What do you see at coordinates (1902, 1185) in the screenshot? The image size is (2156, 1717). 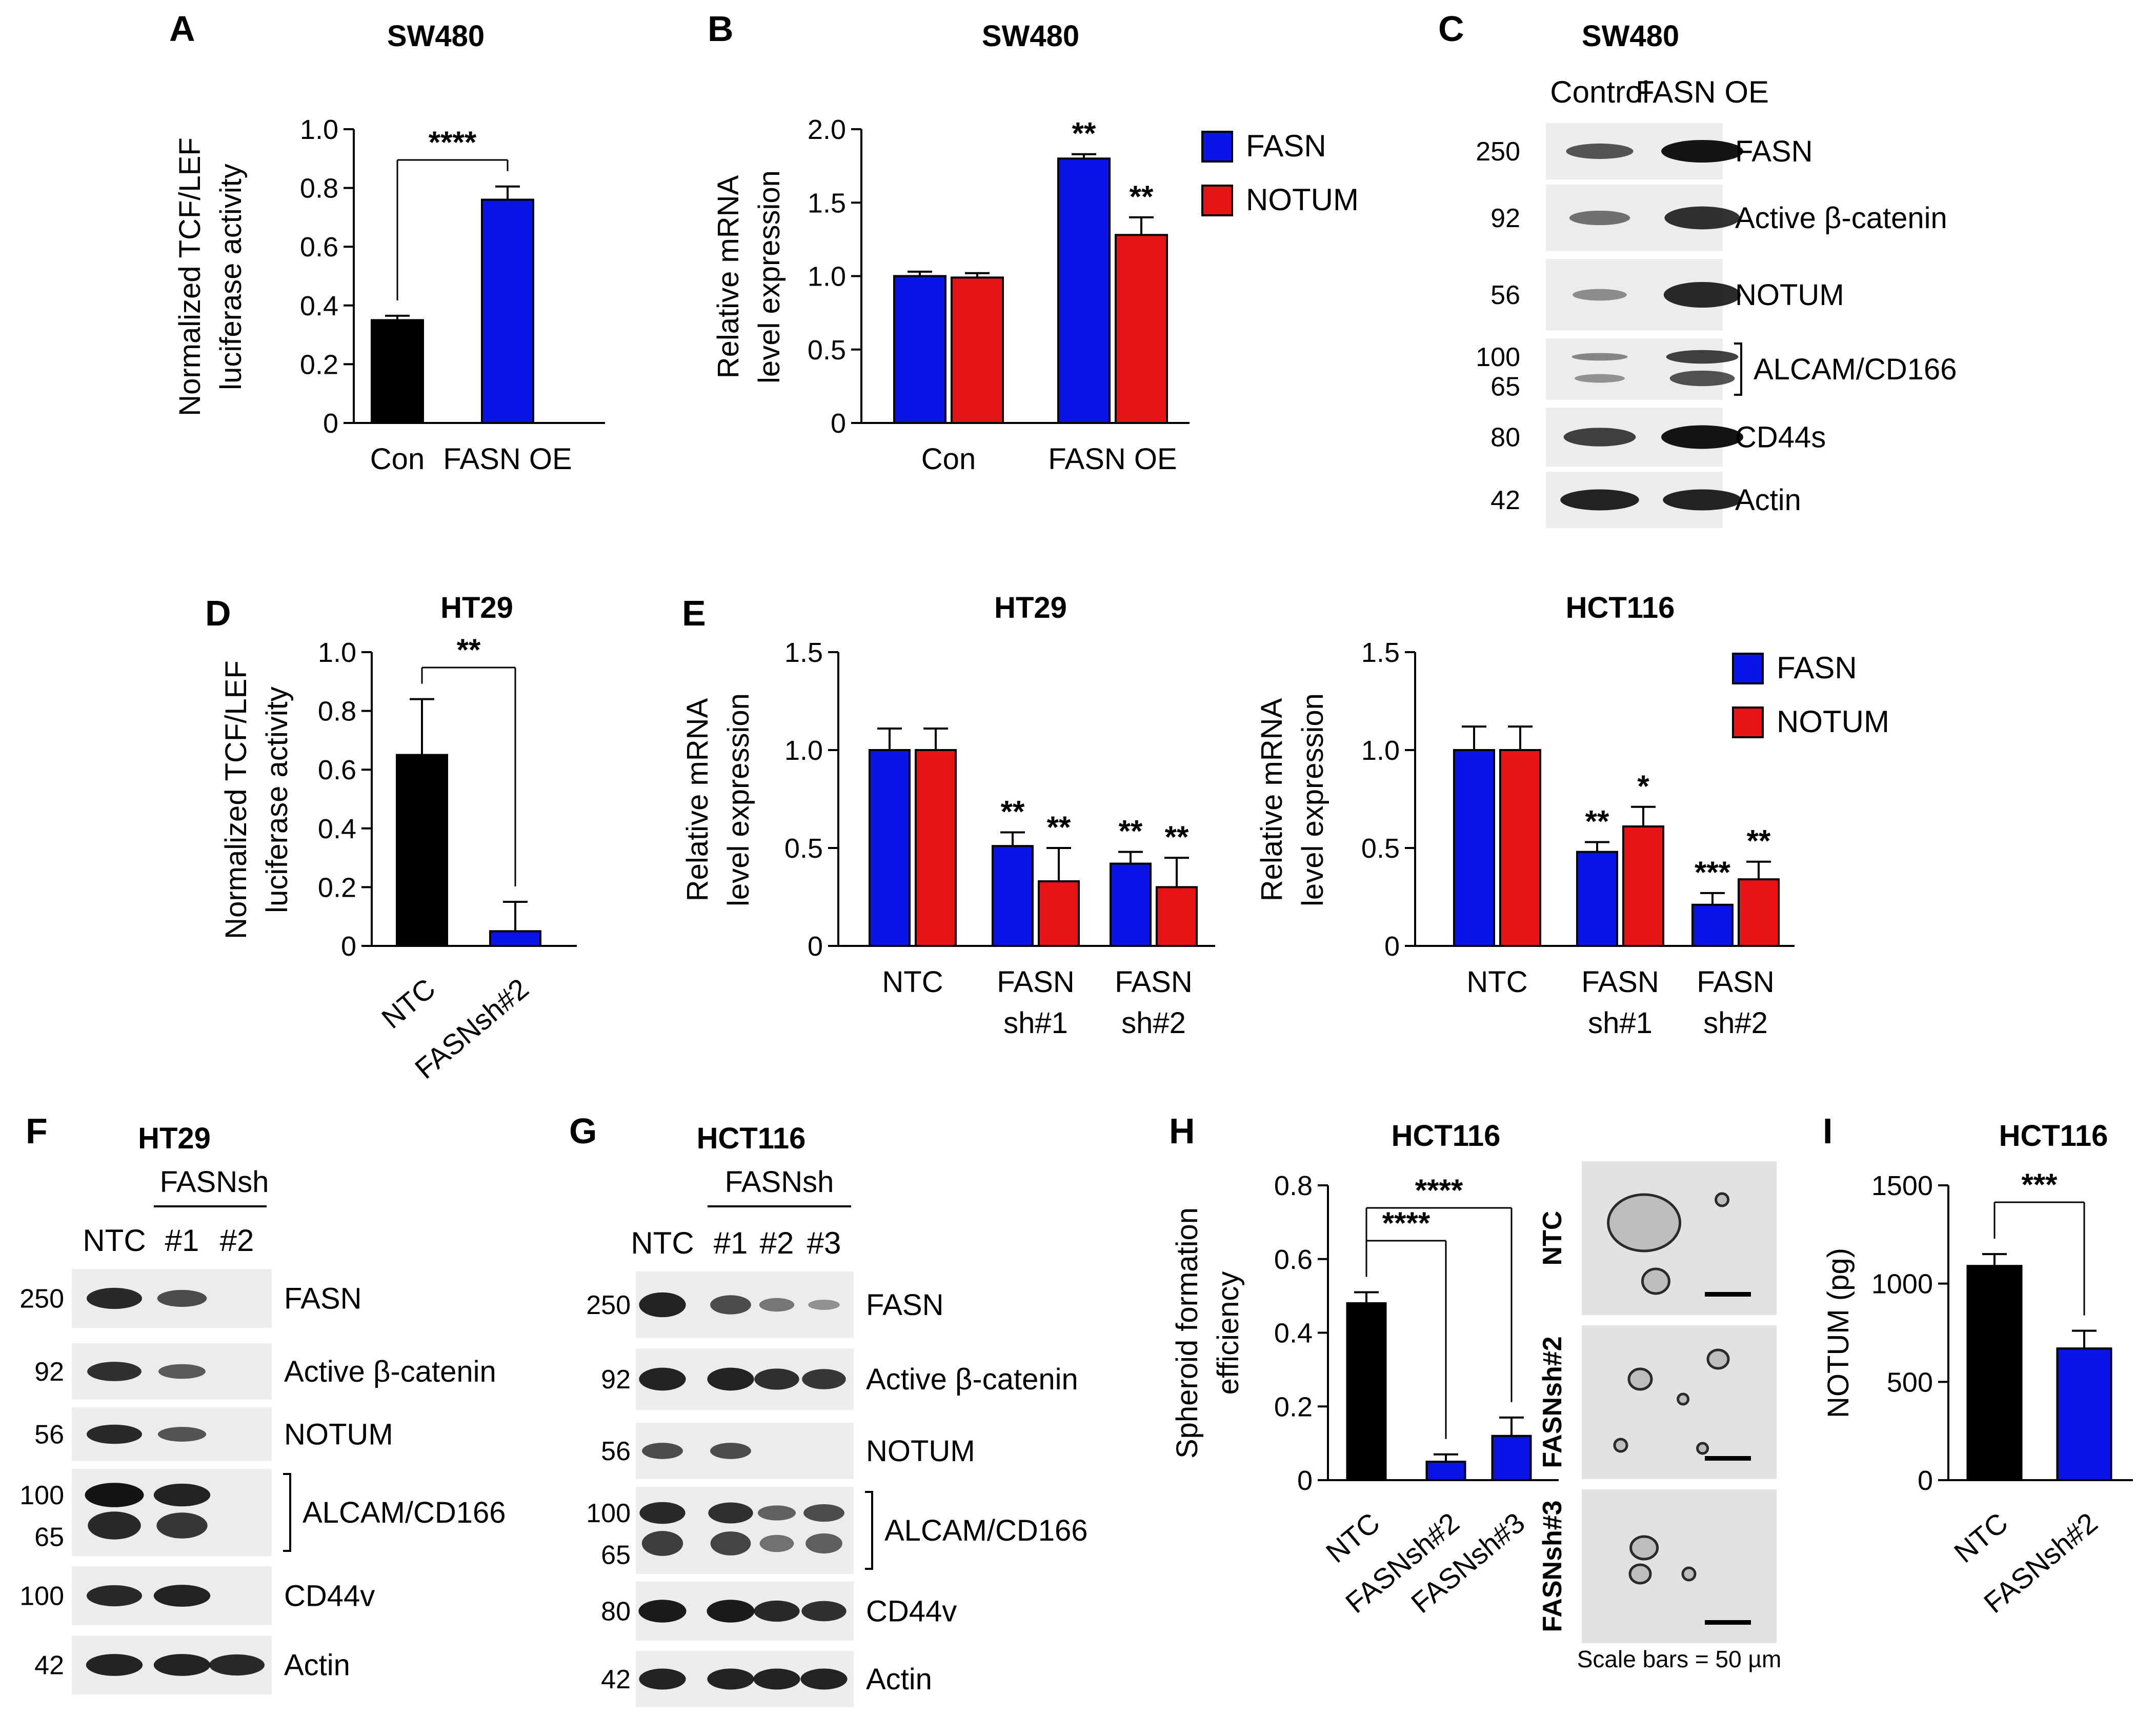 I see `y-tick-label: 1500` at bounding box center [1902, 1185].